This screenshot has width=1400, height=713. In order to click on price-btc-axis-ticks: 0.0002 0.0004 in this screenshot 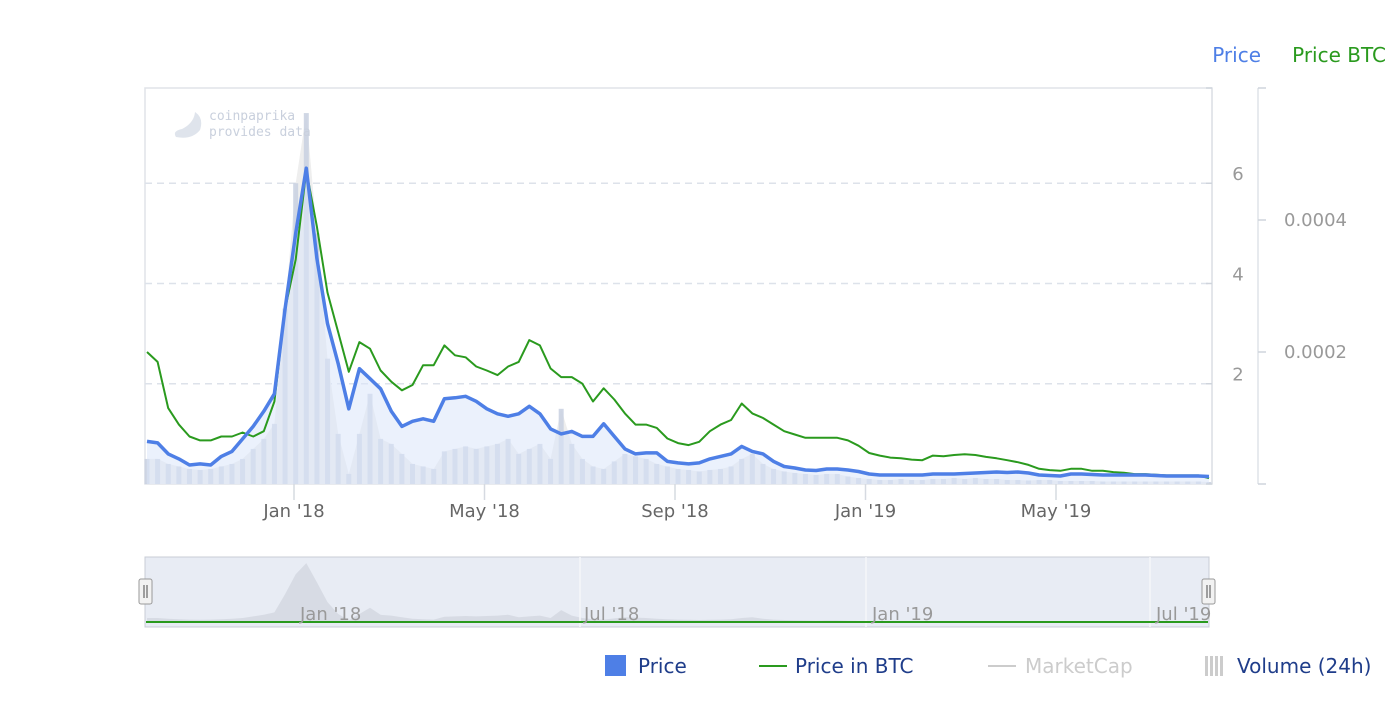, I will do `click(1302, 286)`.